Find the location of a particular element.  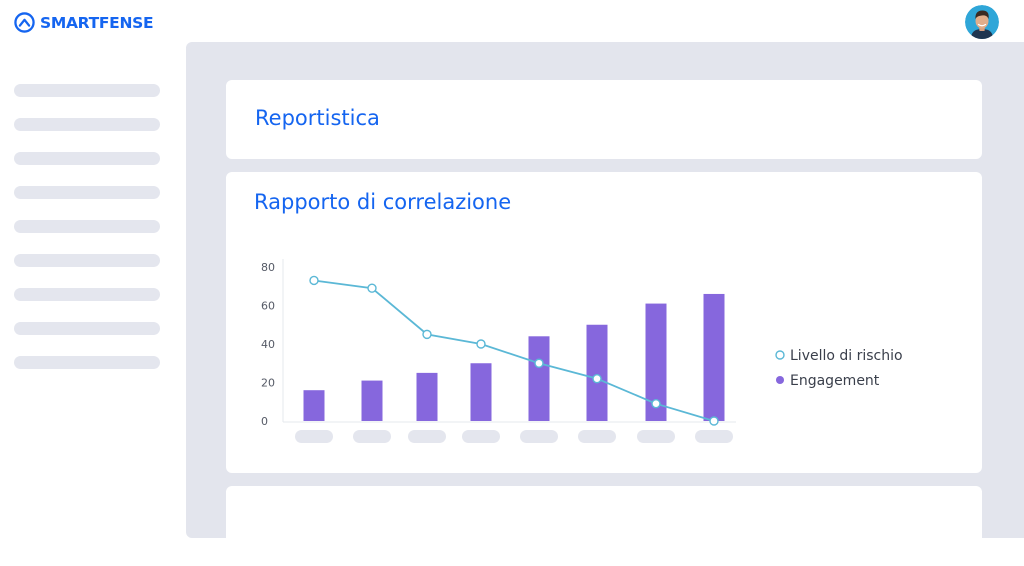

brand-logo: SMARTFENSE is located at coordinates (84, 22).